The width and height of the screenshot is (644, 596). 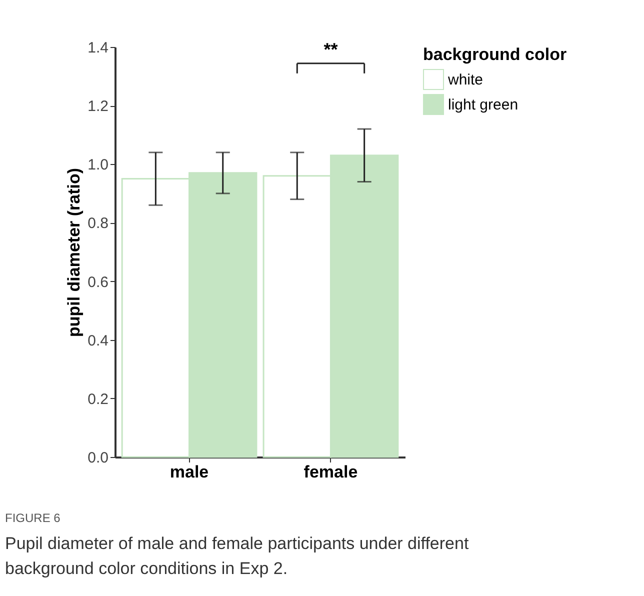 What do you see at coordinates (98, 458) in the screenshot?
I see `y-tick-label: 0.0` at bounding box center [98, 458].